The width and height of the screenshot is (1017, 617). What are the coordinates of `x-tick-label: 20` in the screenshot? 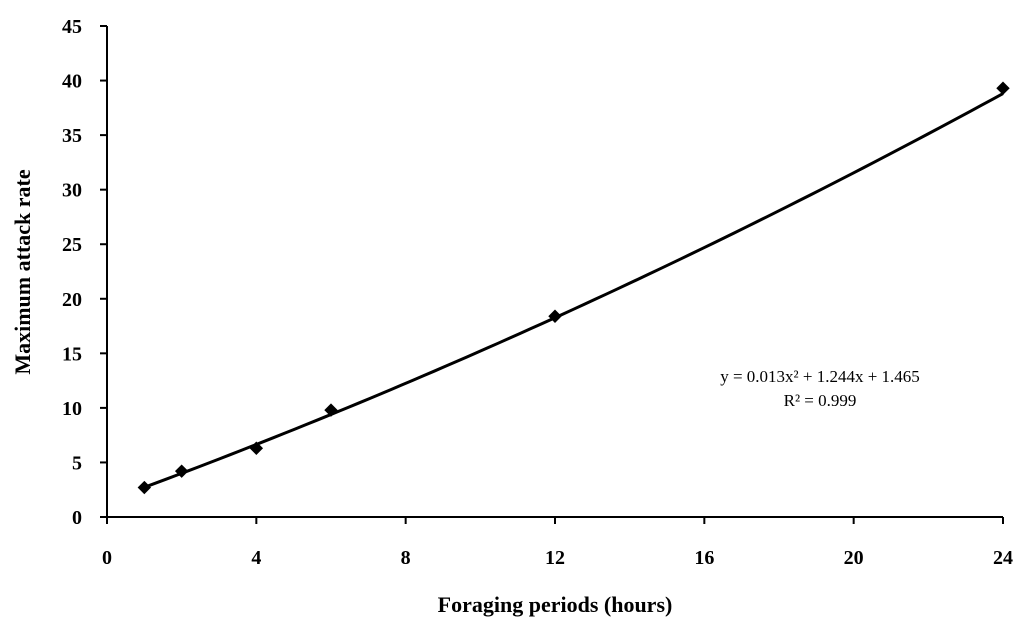 It's located at (854, 558).